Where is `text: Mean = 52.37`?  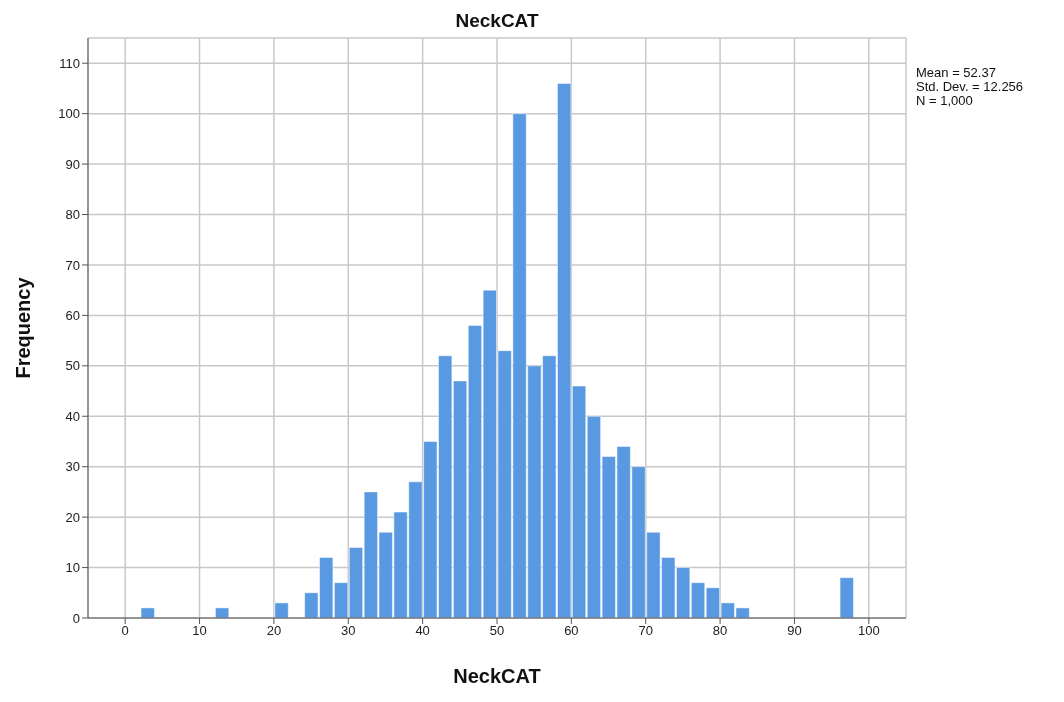 text: Mean = 52.37 is located at coordinates (956, 72).